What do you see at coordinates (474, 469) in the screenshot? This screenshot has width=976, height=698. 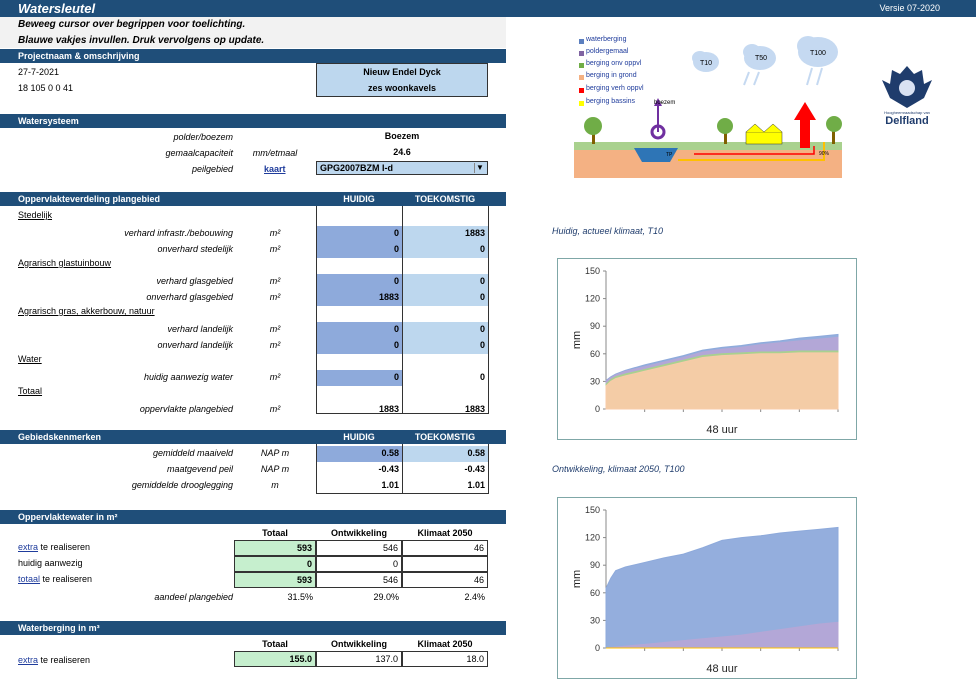 I see `gebied-toekomstig: -0.43` at bounding box center [474, 469].